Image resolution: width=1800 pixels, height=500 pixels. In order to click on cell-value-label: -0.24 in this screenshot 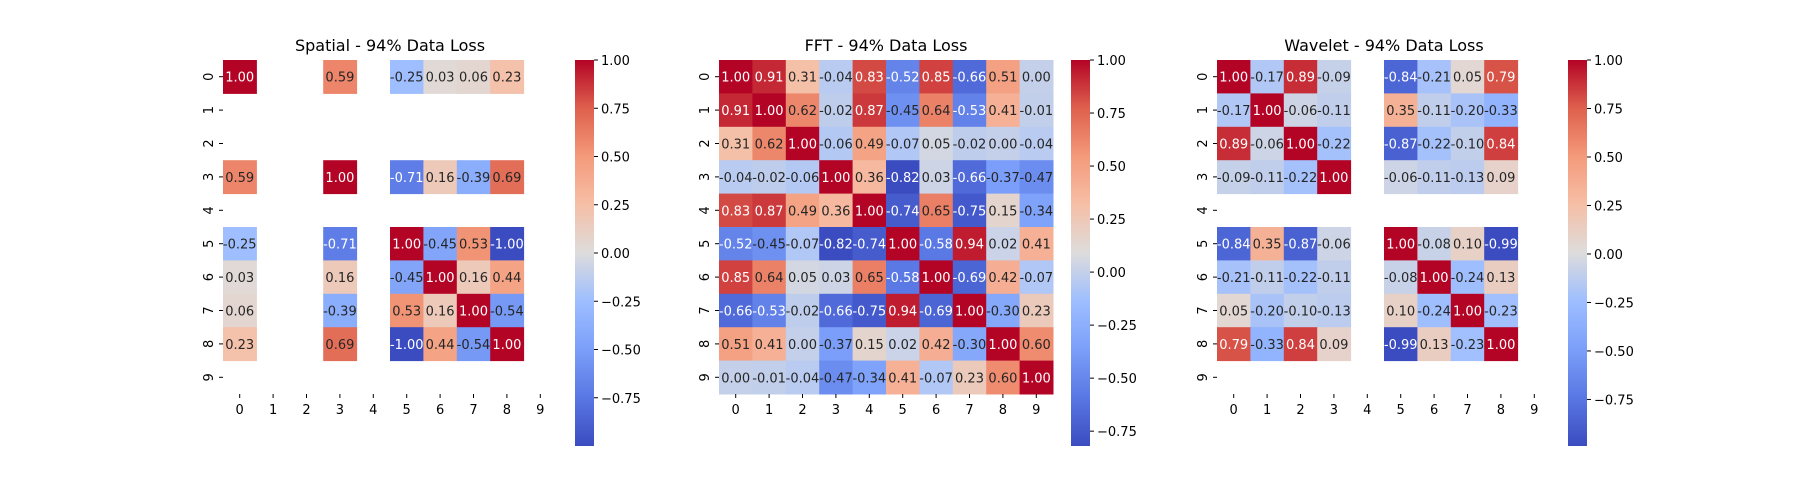, I will do `click(1468, 278)`.